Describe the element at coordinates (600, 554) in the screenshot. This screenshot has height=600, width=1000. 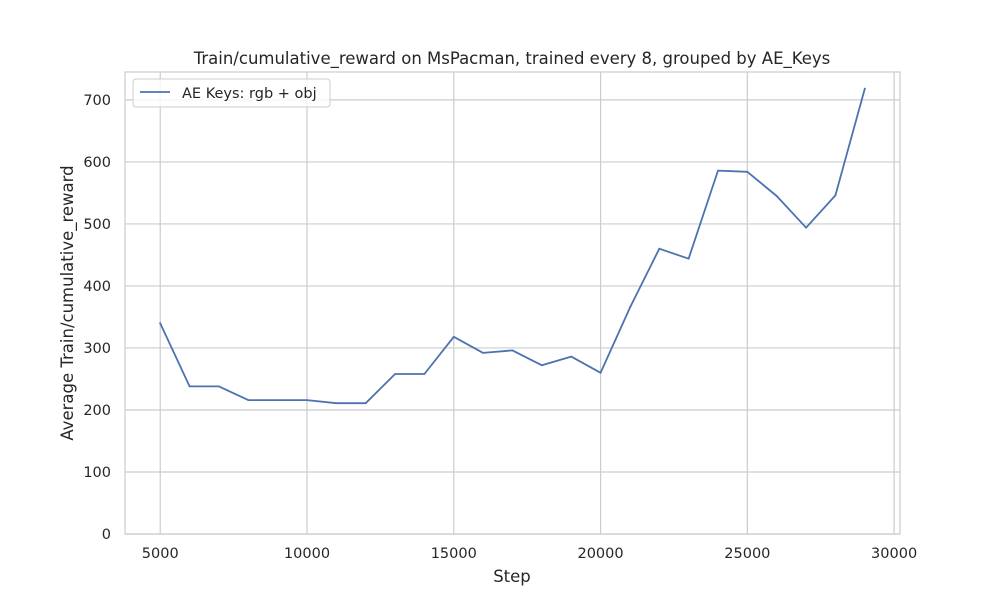
I see `x-tick-label: 20000` at that location.